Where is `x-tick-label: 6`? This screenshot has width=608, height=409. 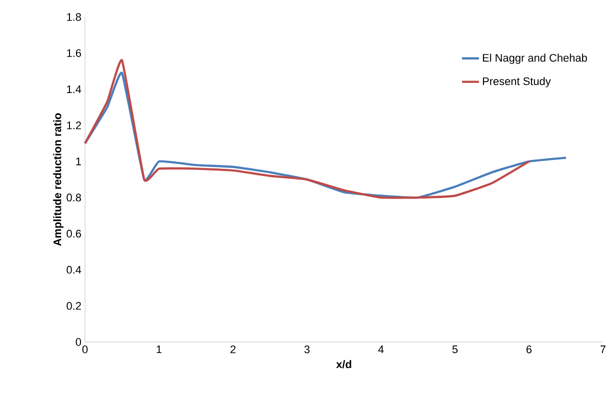
x-tick-label: 6 is located at coordinates (529, 350).